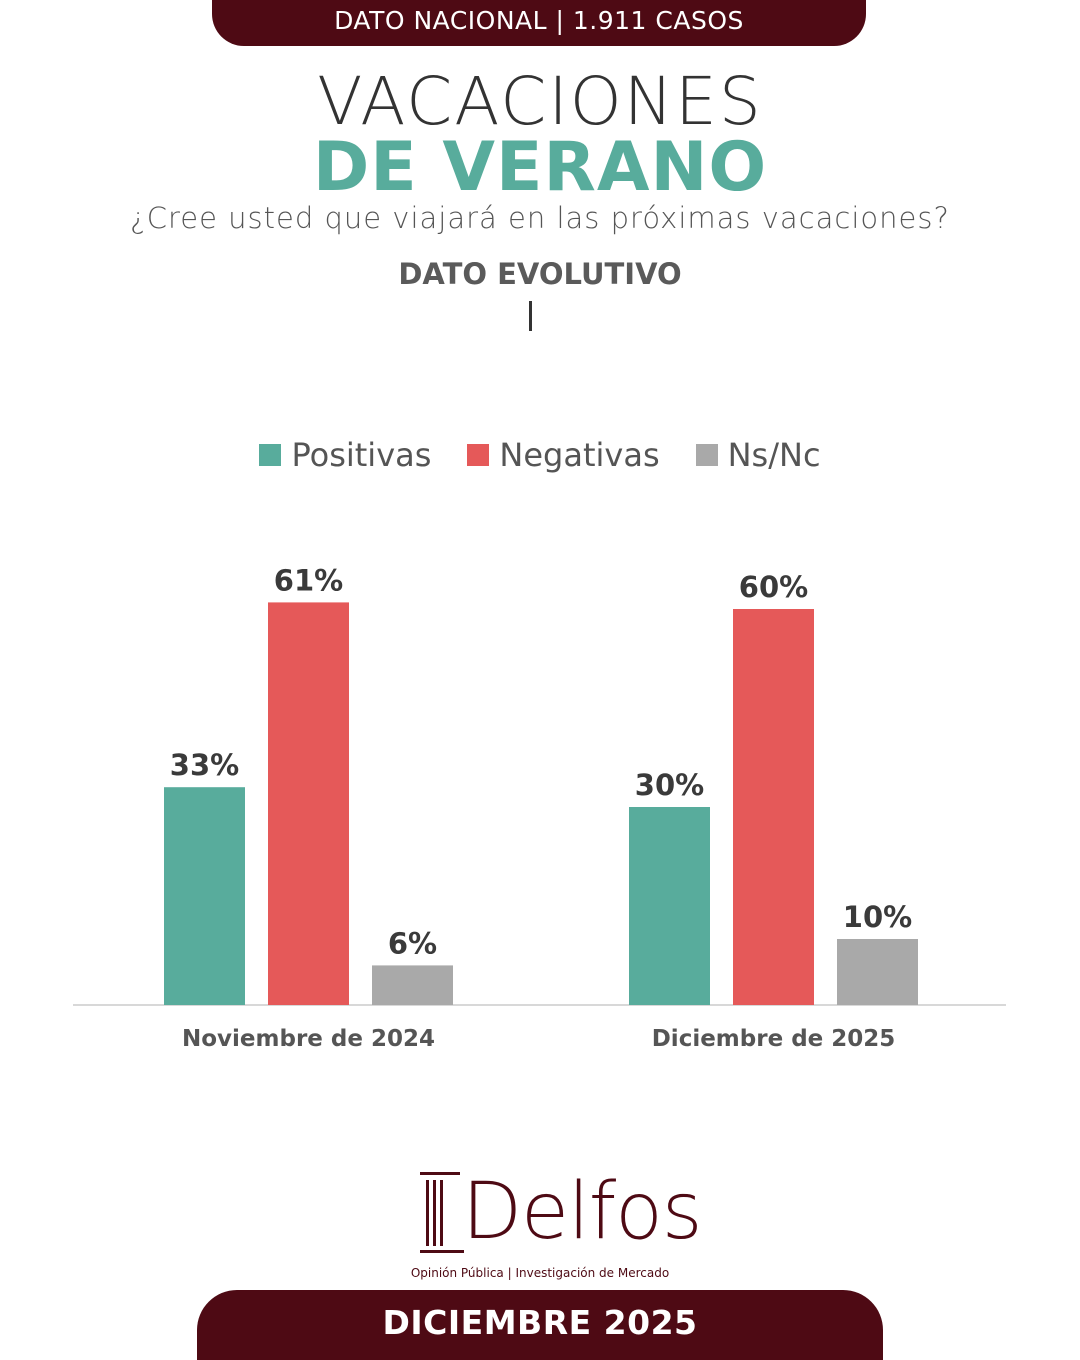  Describe the element at coordinates (774, 455) in the screenshot. I see `legend-label-nsnc: Ns/Nc` at that location.